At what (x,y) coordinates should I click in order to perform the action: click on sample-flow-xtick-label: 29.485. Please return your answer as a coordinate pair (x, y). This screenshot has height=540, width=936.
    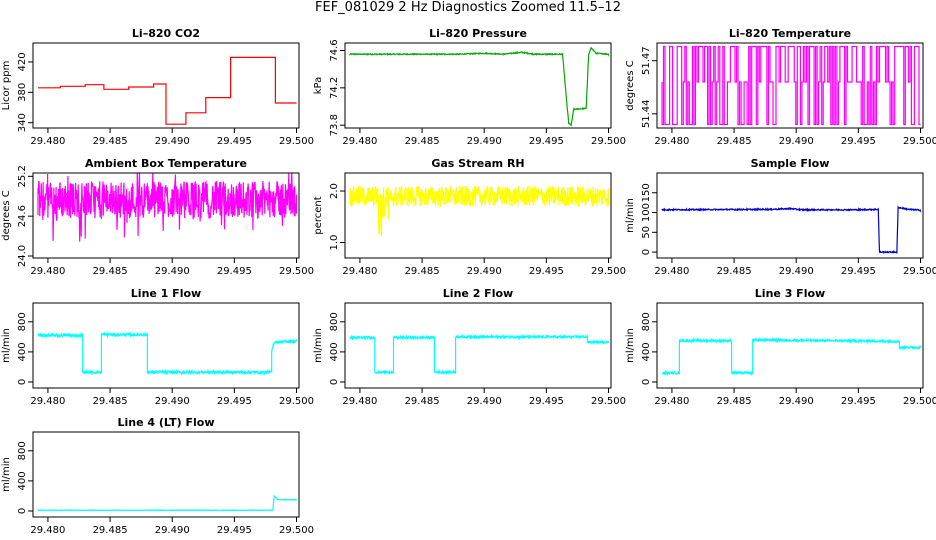
    Looking at the image, I should click on (734, 271).